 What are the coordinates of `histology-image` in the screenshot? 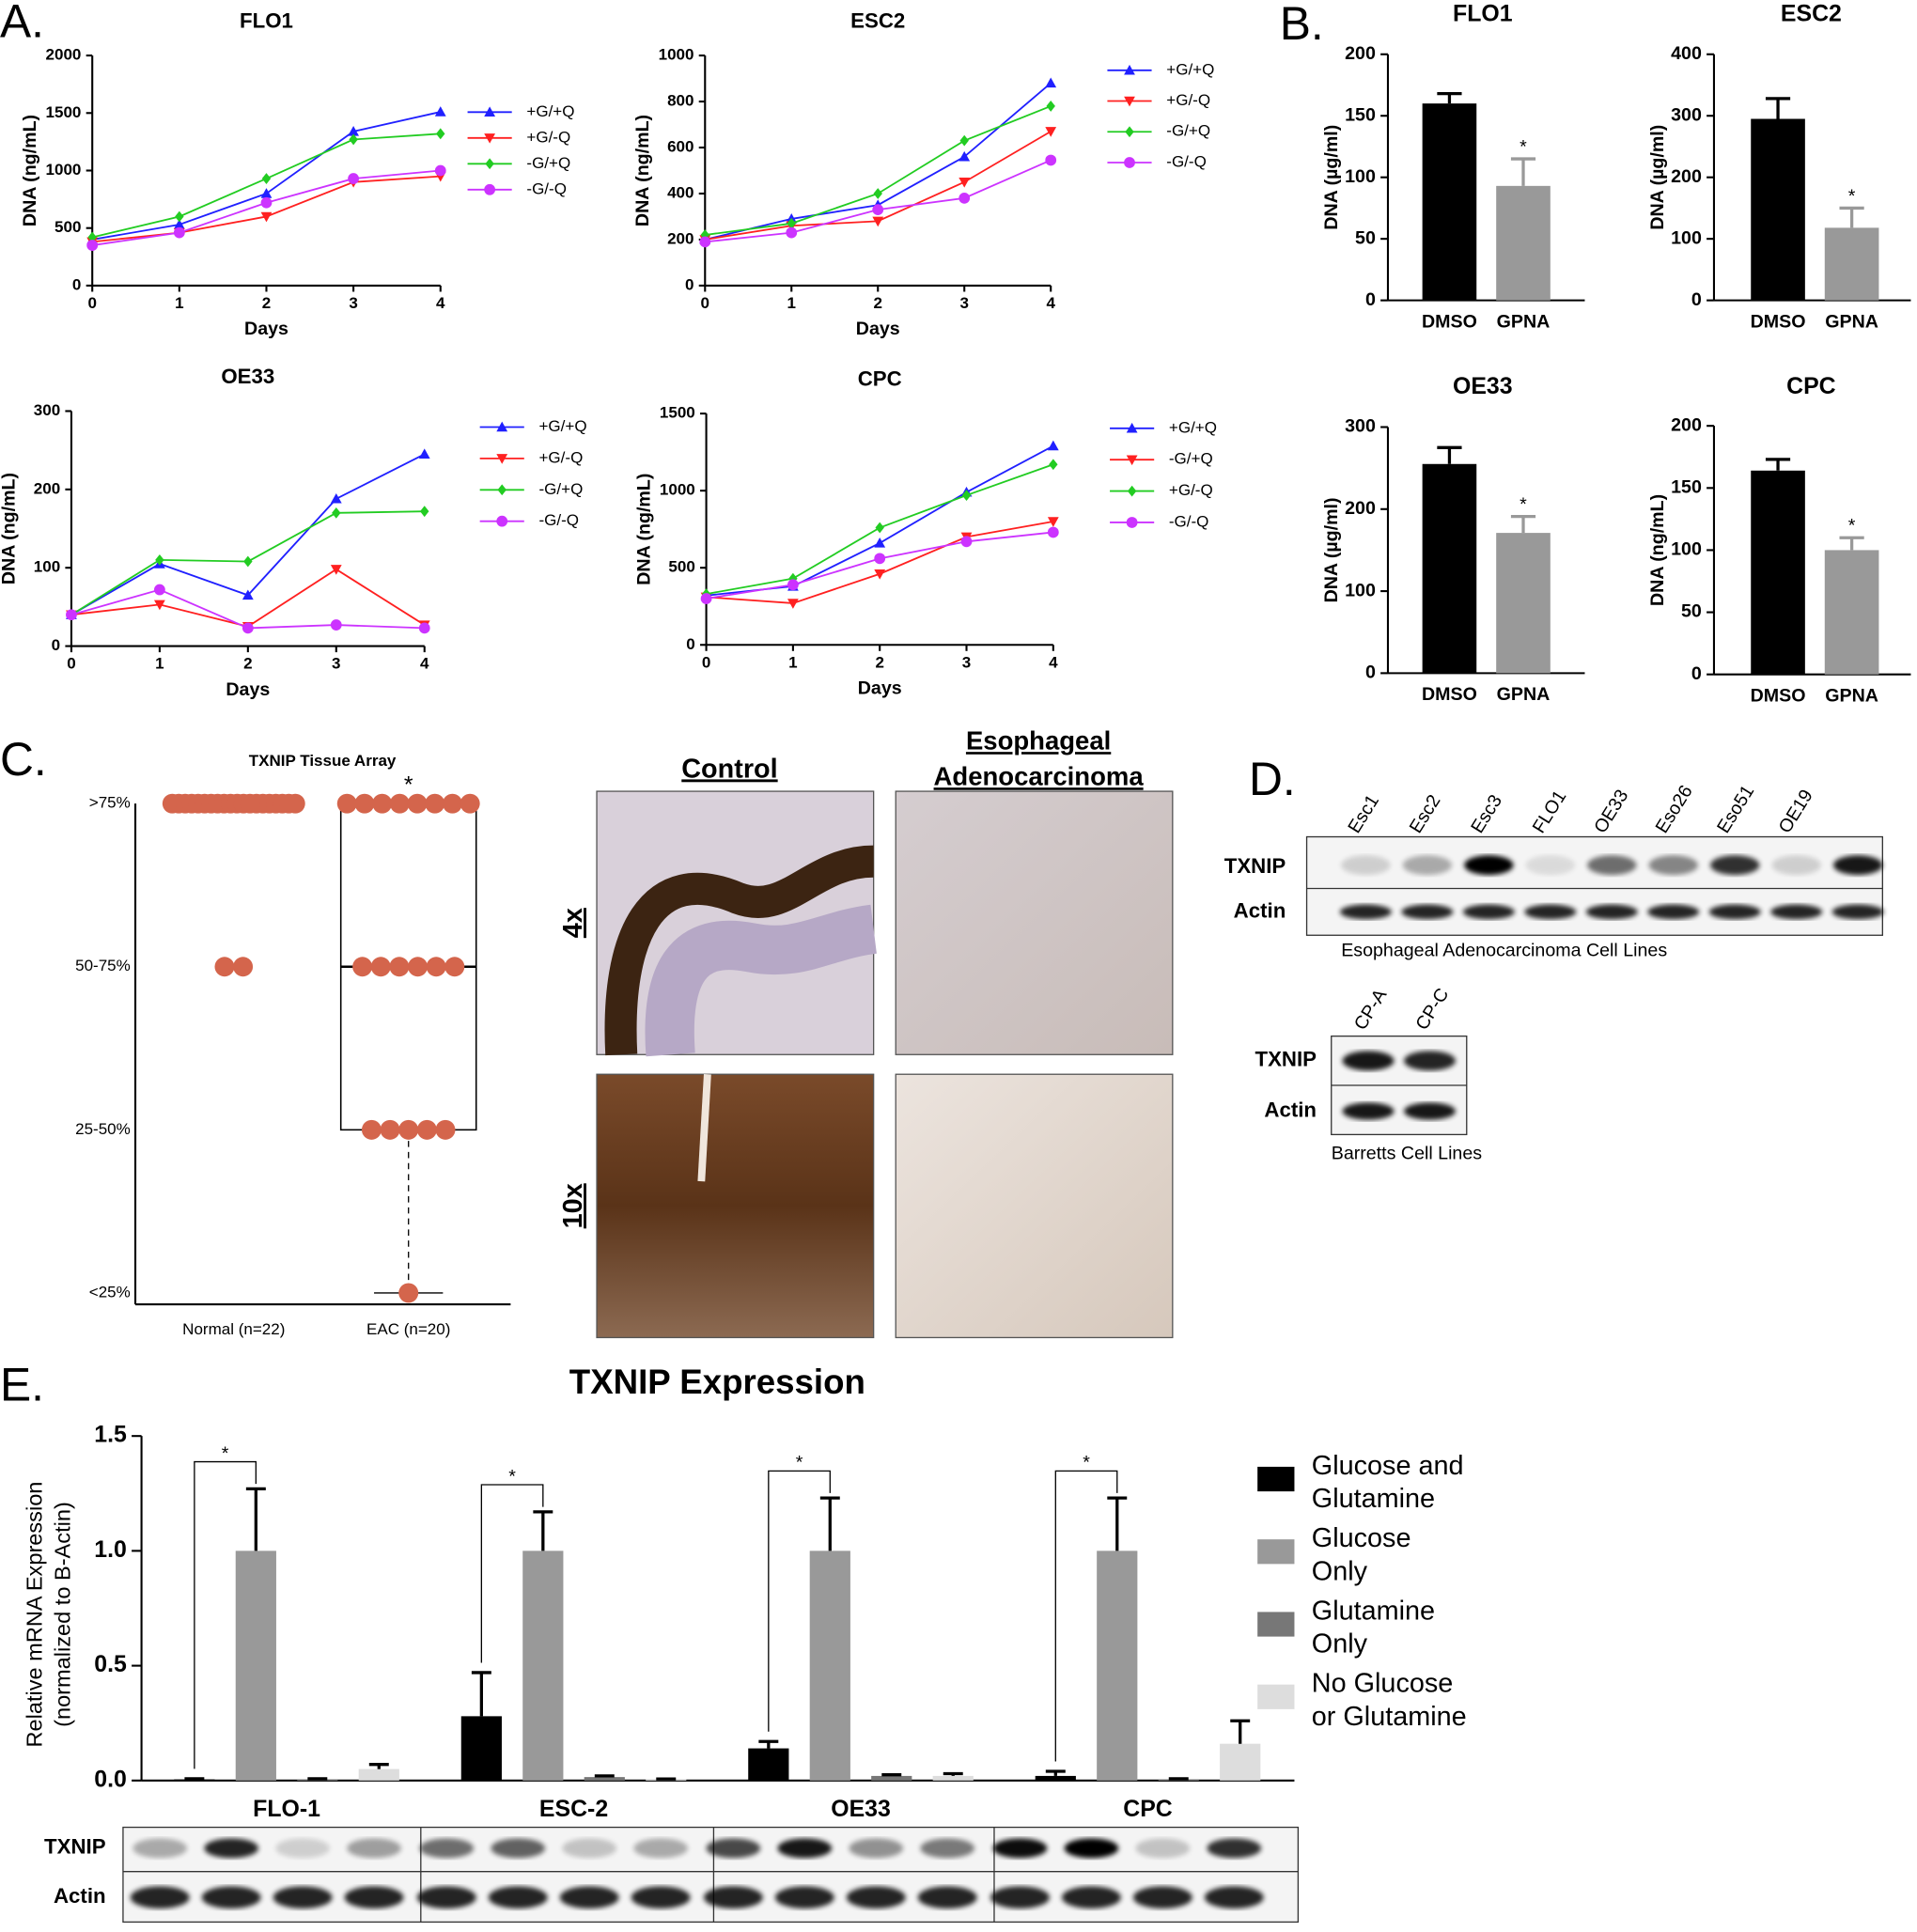 It's located at (1035, 922).